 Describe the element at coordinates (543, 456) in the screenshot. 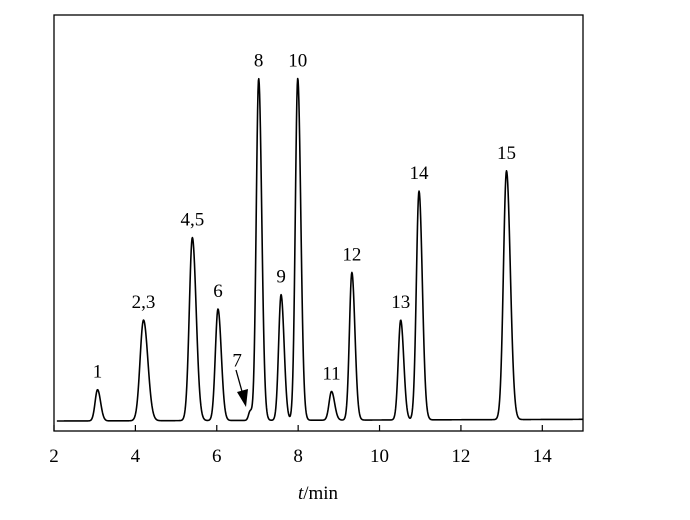

I see `x-tick-label: 14` at that location.